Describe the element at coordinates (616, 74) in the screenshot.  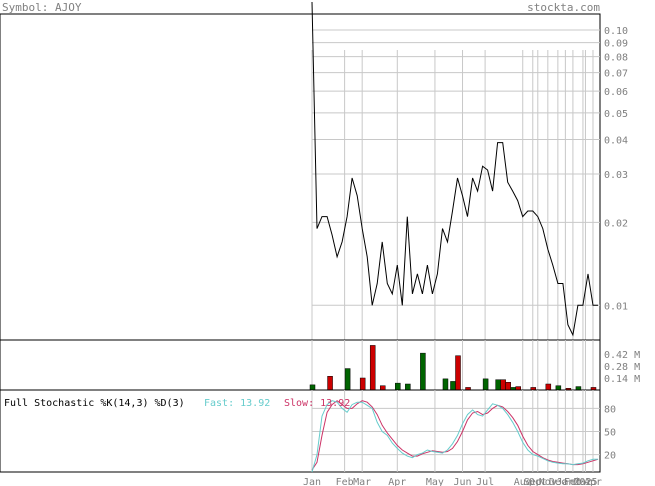
I see `price-tick-label: 0.07` at that location.